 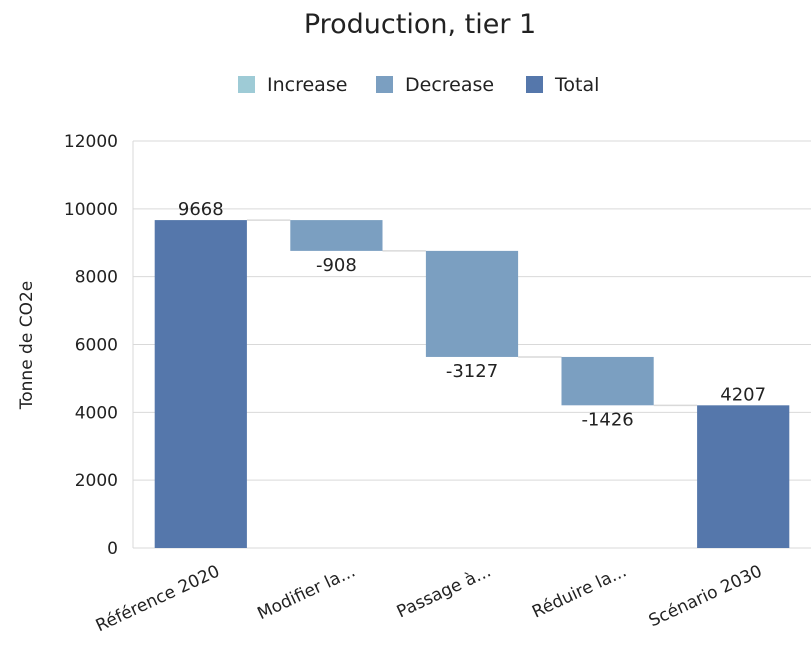 I want to click on legend-label-decrease: Decrease, so click(x=449, y=85).